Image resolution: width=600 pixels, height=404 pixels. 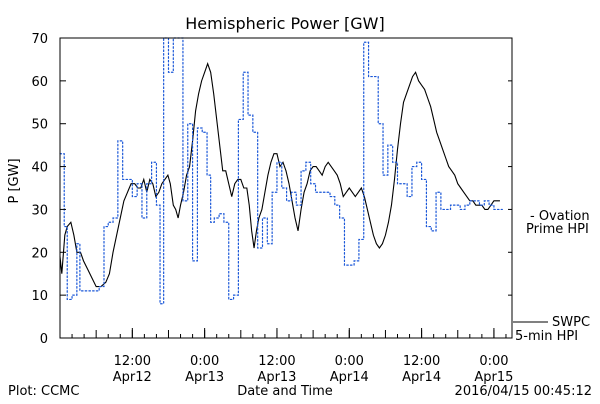 What do you see at coordinates (557, 229) in the screenshot?
I see `legend-ovation-line-2: Prime HPI` at bounding box center [557, 229].